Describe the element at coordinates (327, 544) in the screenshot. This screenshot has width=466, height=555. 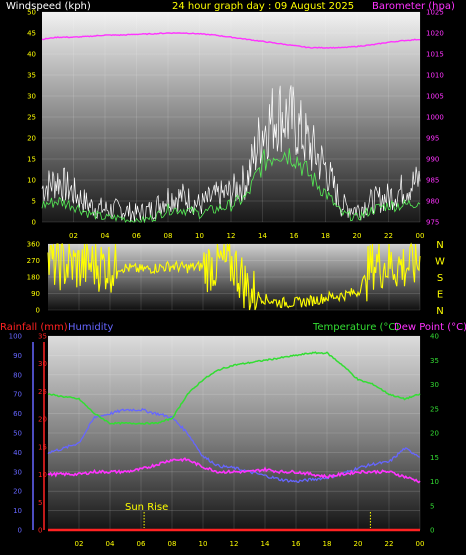
I see `temp-x-tick-label: 18` at that location.